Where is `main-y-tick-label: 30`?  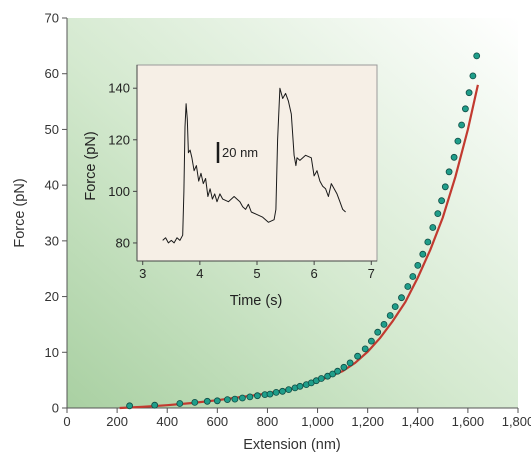
main-y-tick-label: 30 is located at coordinates (52, 240).